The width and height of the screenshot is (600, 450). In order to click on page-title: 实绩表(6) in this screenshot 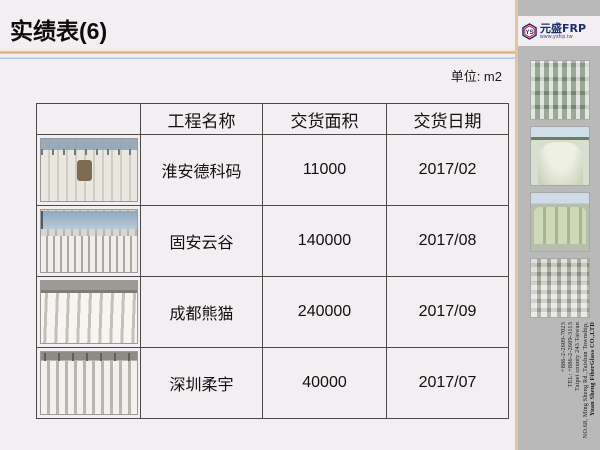, I will do `click(59, 31)`.